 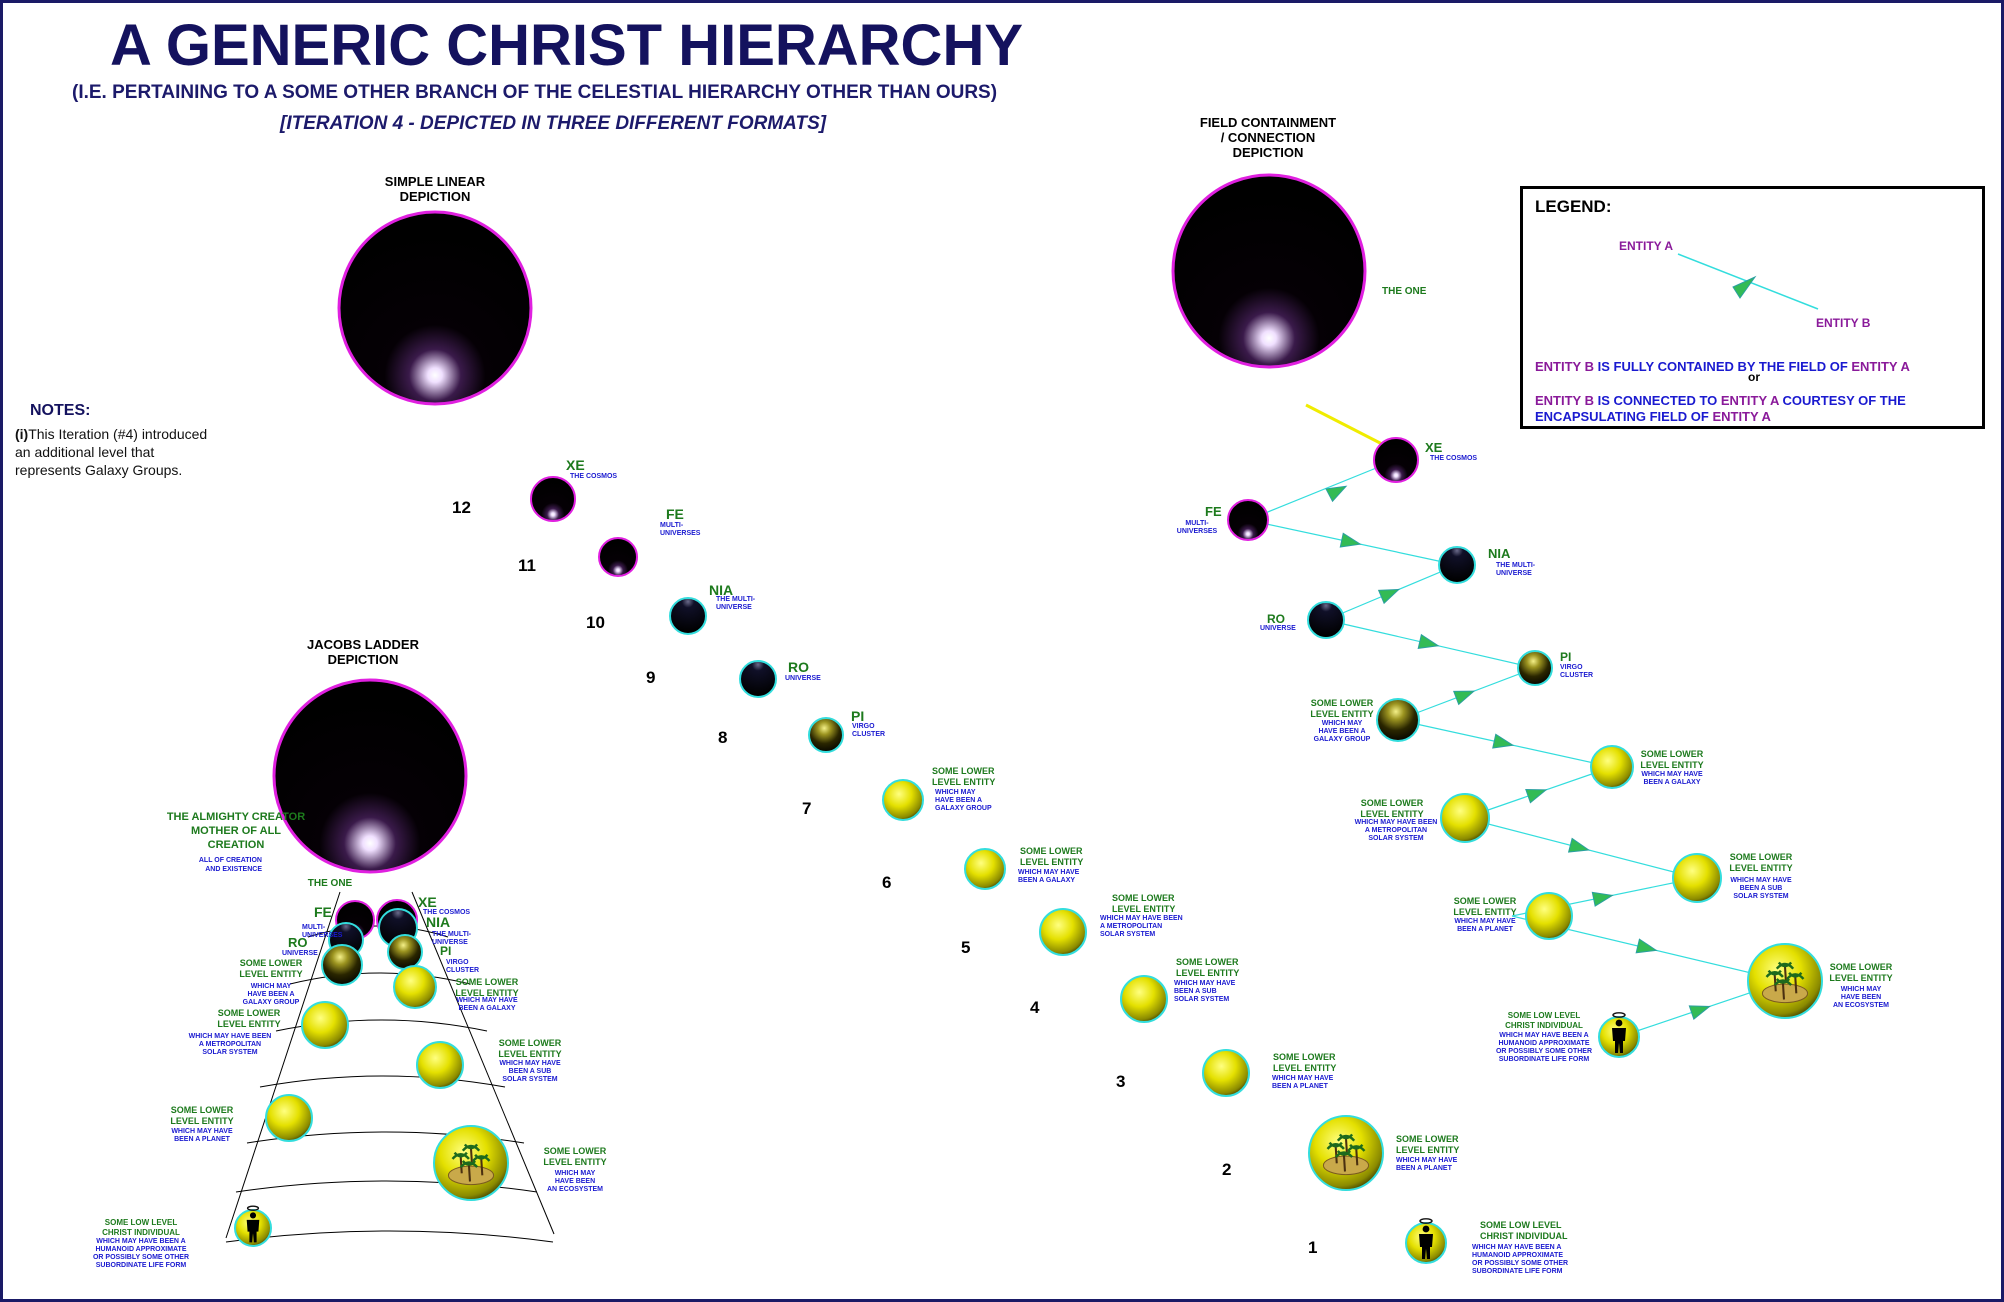 I want to click on field-planet-label: SOME LOWER LEVEL ENTITY, so click(x=1484, y=906).